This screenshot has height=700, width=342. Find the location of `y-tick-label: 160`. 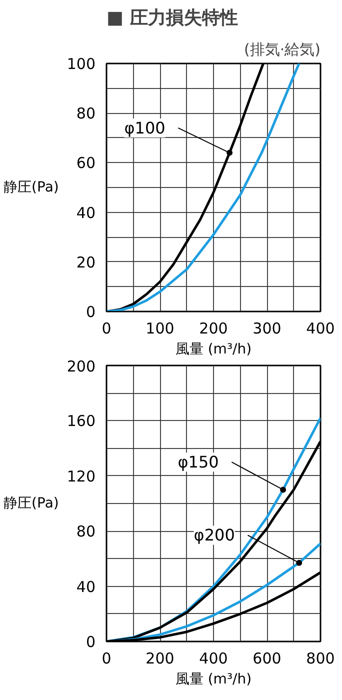

y-tick-label: 160 is located at coordinates (81, 421).